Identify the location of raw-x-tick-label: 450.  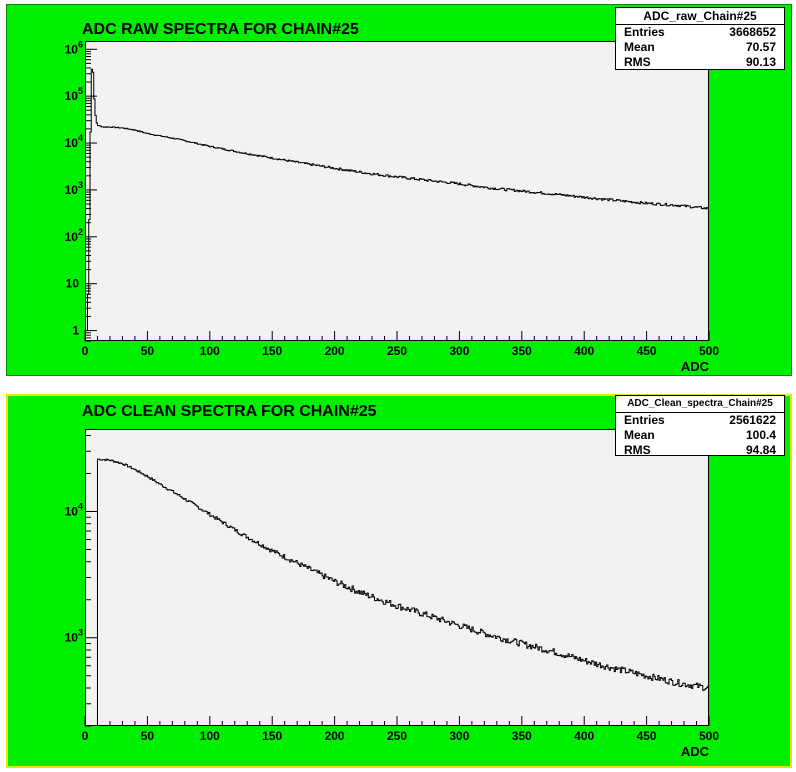
(647, 351).